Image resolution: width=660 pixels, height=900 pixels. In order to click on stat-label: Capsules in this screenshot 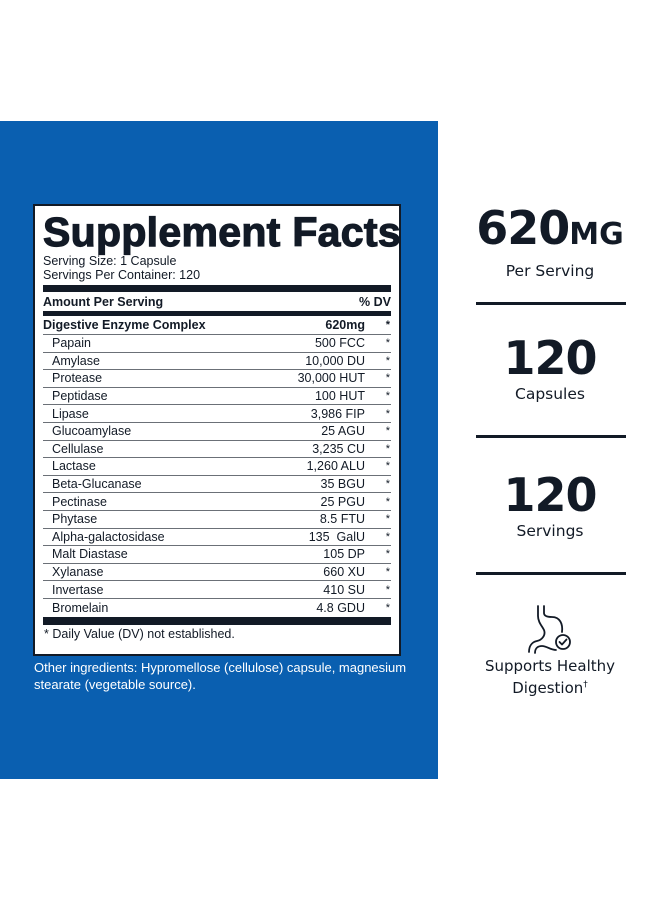, I will do `click(550, 394)`.